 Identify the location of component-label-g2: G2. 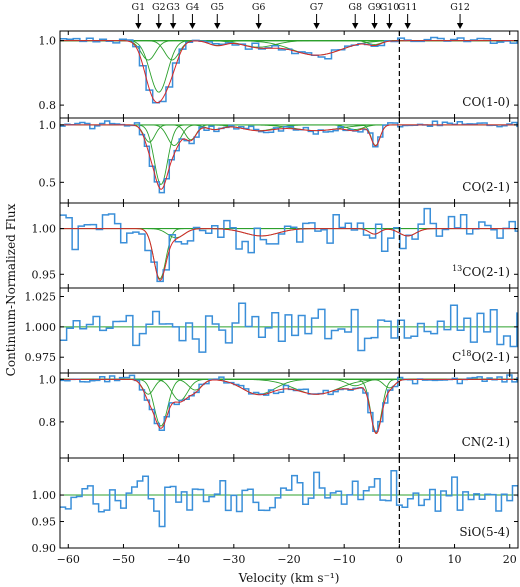
(159, 7).